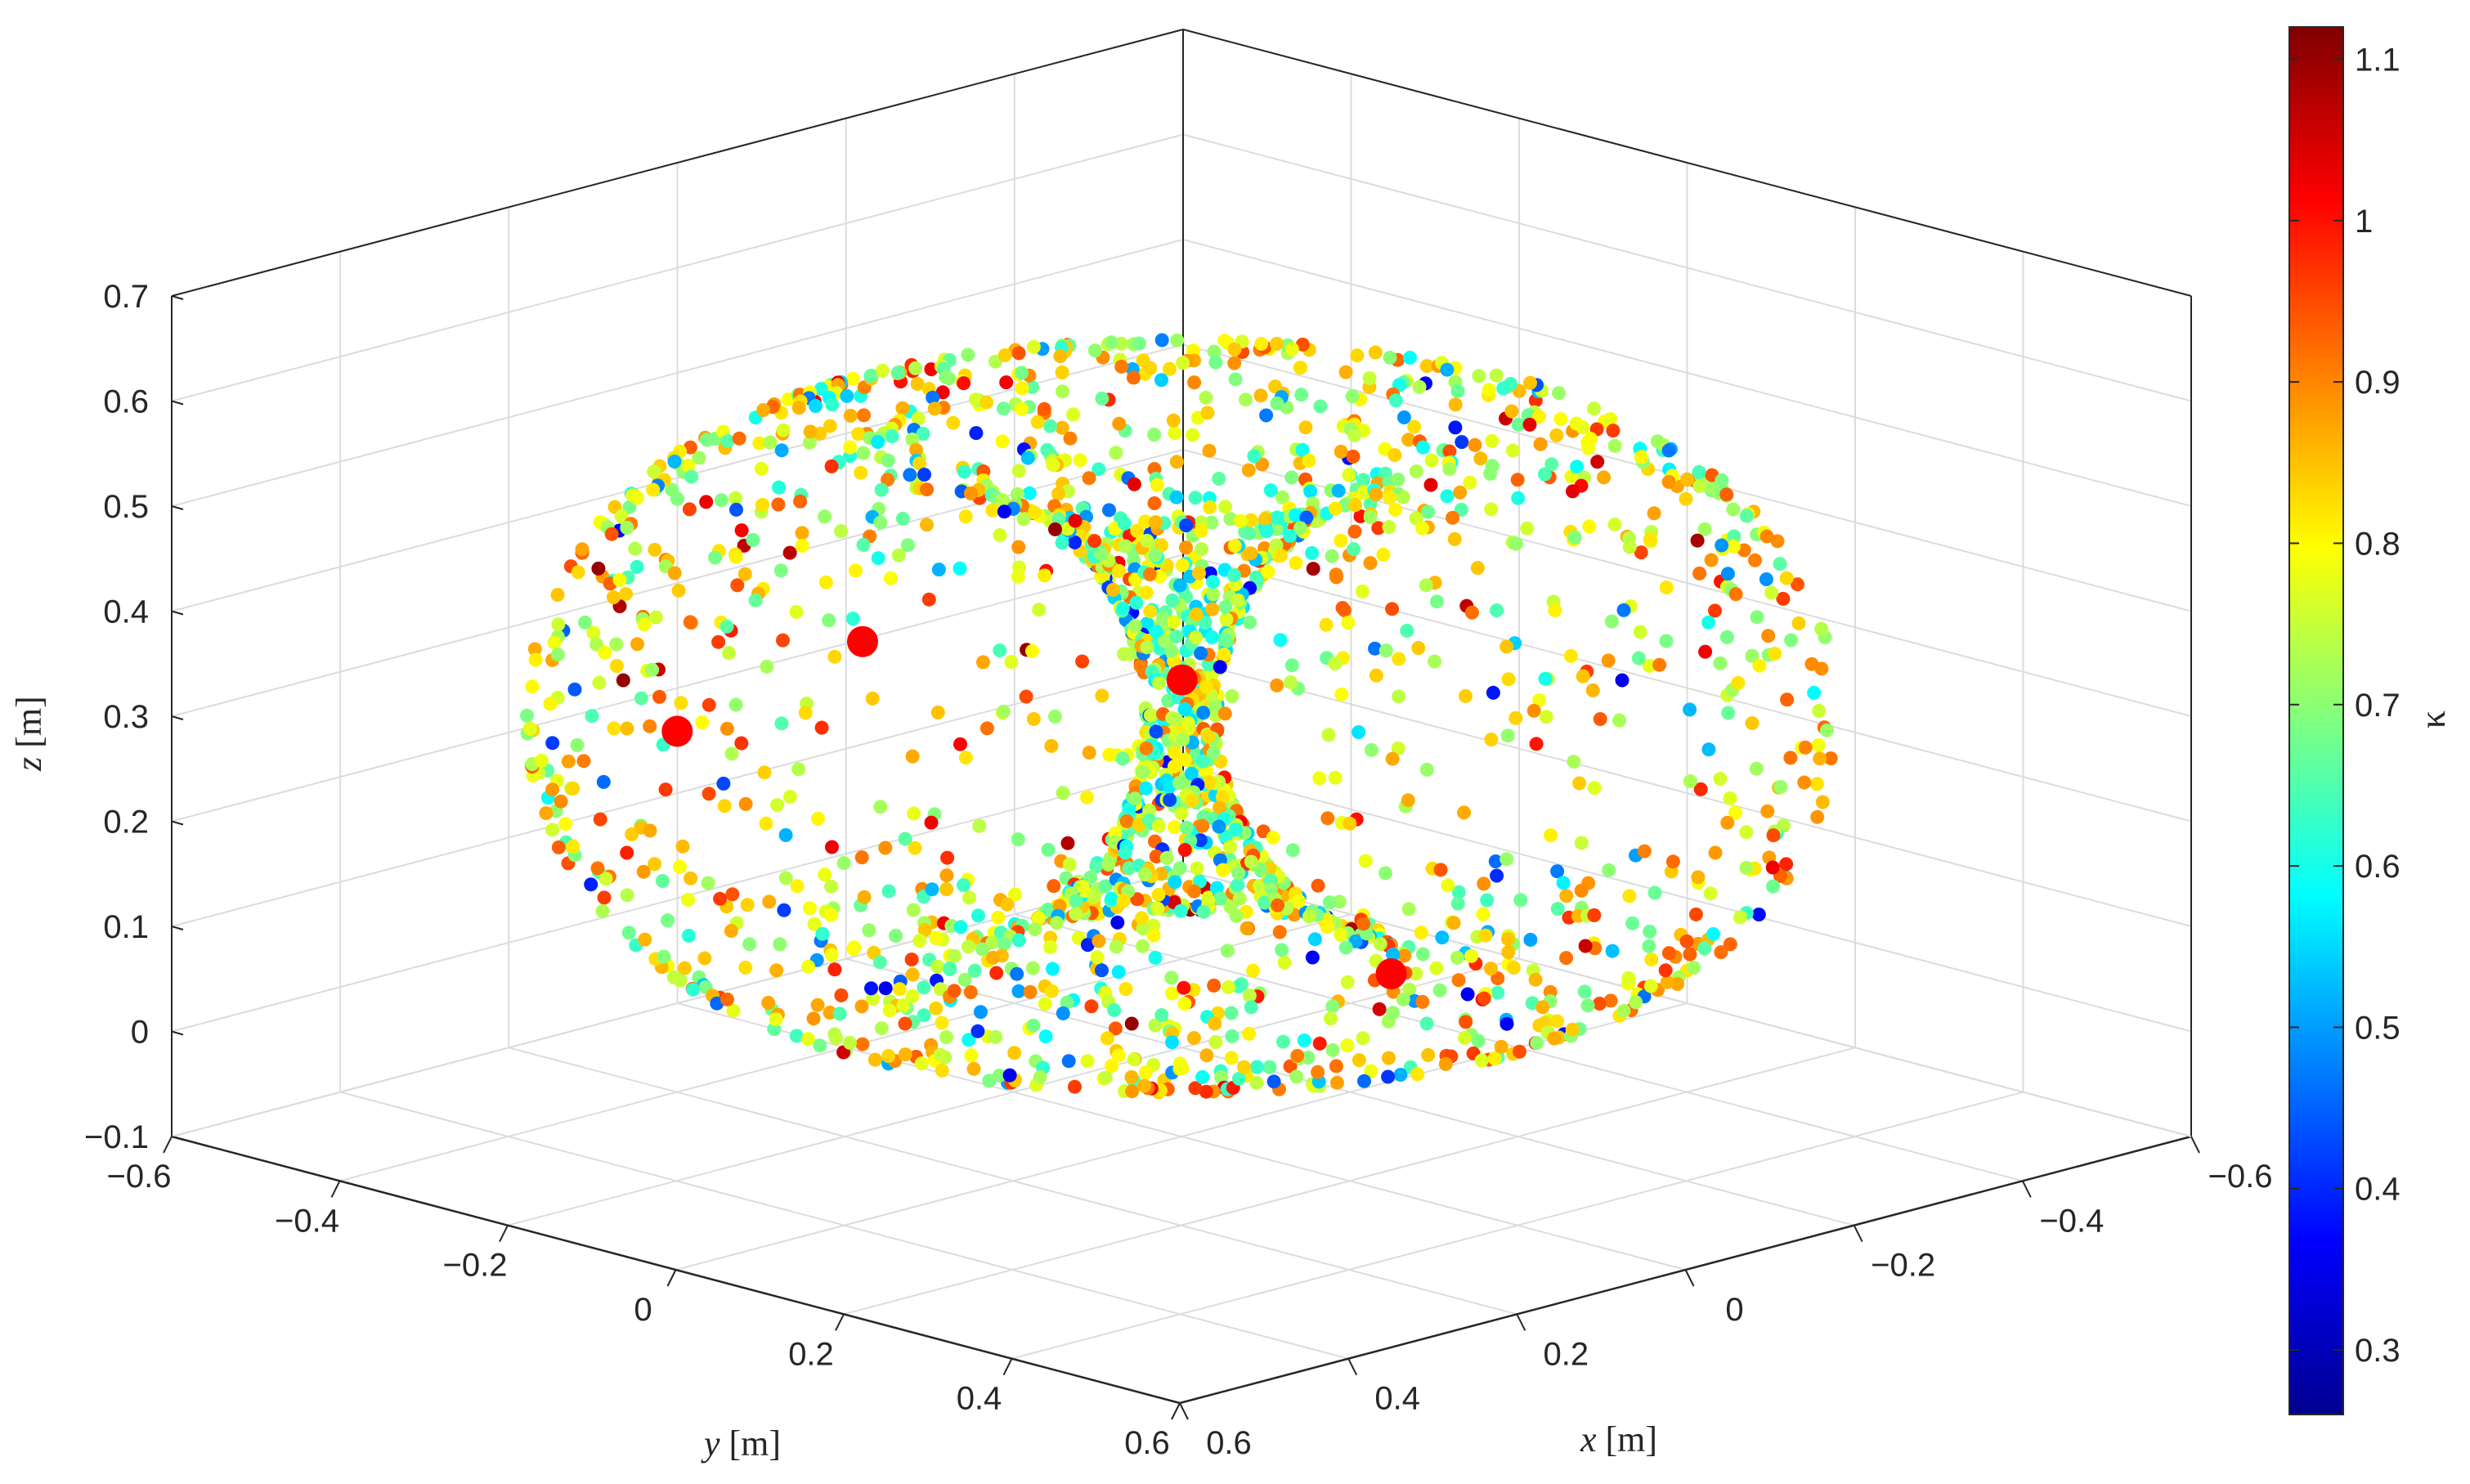  Describe the element at coordinates (840, 1322) in the screenshot. I see `y-tick-mark` at that location.